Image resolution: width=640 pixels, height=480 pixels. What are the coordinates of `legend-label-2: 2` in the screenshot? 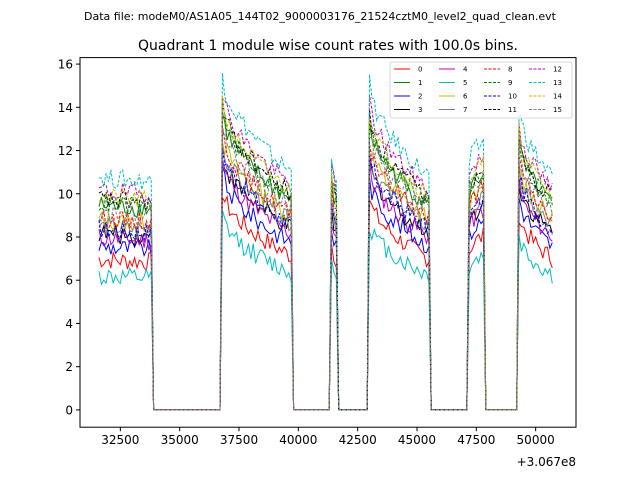 It's located at (420, 97).